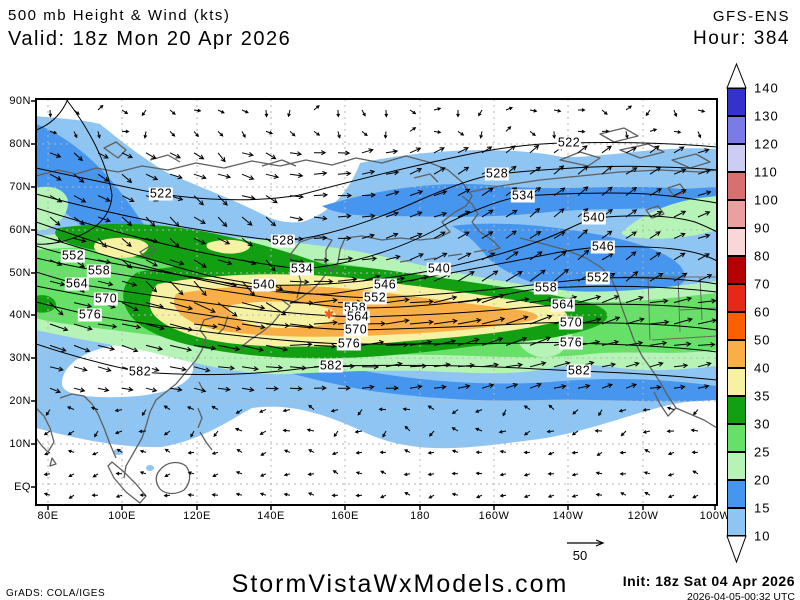  Describe the element at coordinates (736, 549) in the screenshot. I see `colorbar-down-arrow-icon` at that location.